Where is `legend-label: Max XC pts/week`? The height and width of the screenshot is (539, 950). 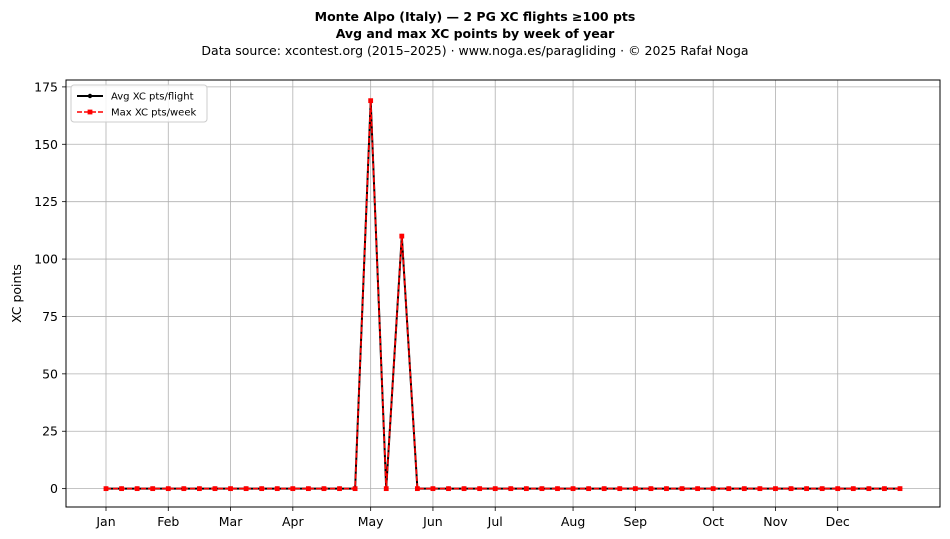 legend-label: Max XC pts/week is located at coordinates (153, 113).